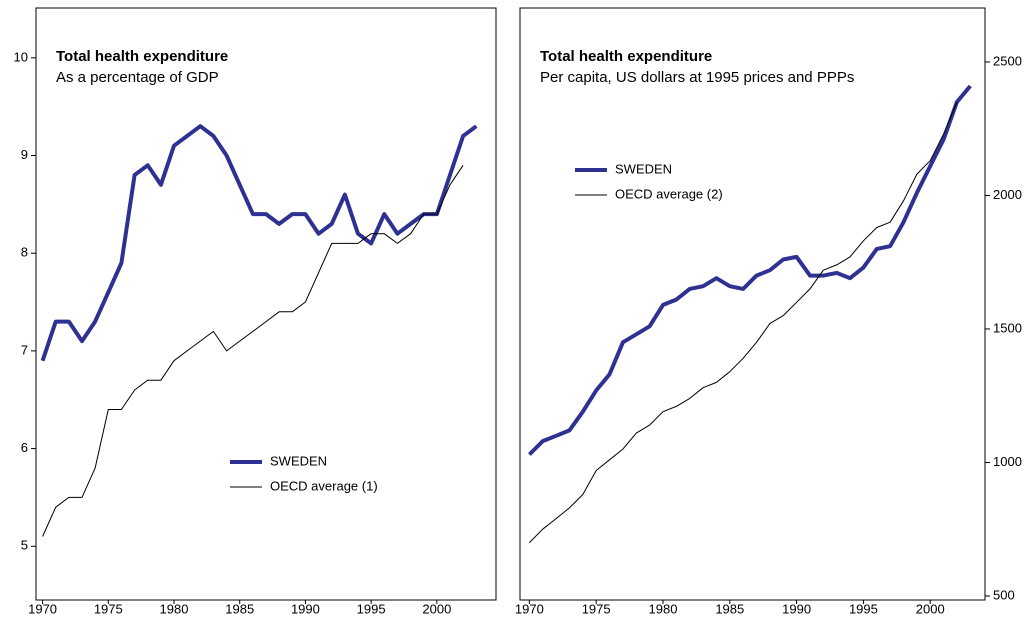  What do you see at coordinates (137, 77) in the screenshot?
I see `chart-subtitle: As a percentage of GDP` at bounding box center [137, 77].